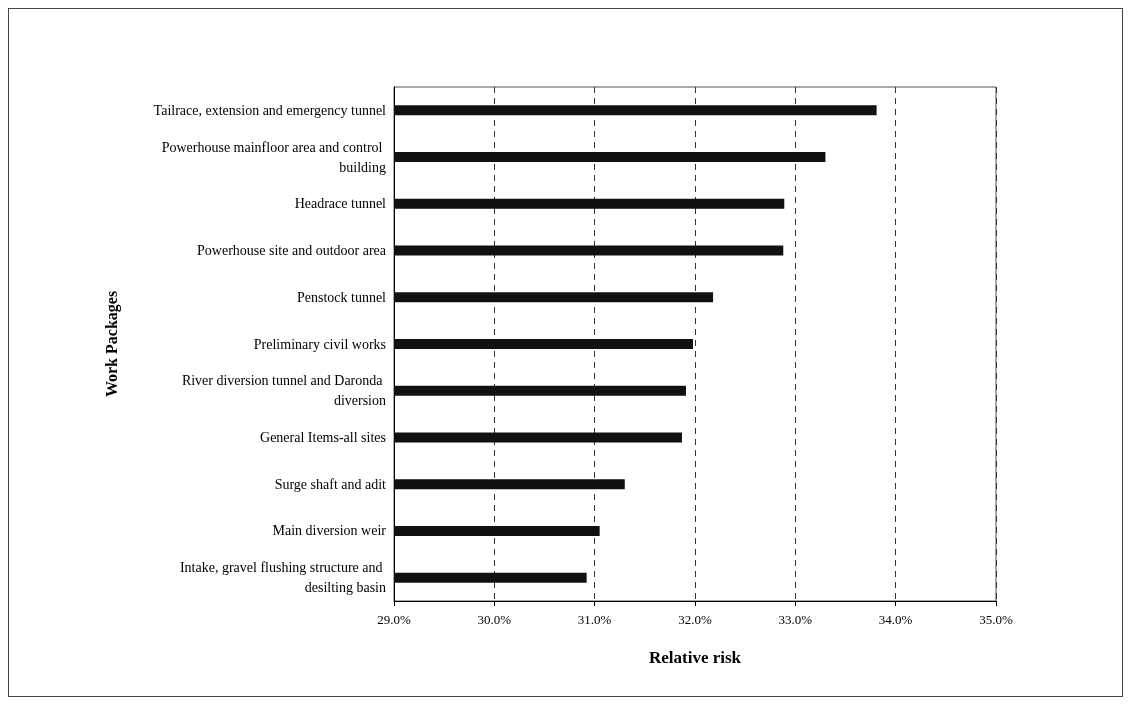  What do you see at coordinates (319, 344) in the screenshot?
I see `y-tick-label: Preliminary civil works` at bounding box center [319, 344].